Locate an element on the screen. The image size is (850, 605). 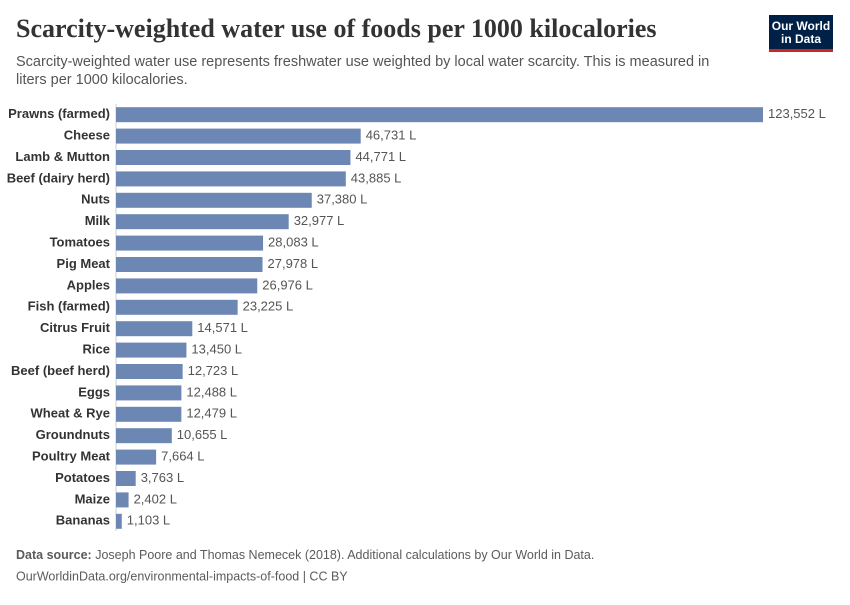
category-label: Maize is located at coordinates (92, 498).